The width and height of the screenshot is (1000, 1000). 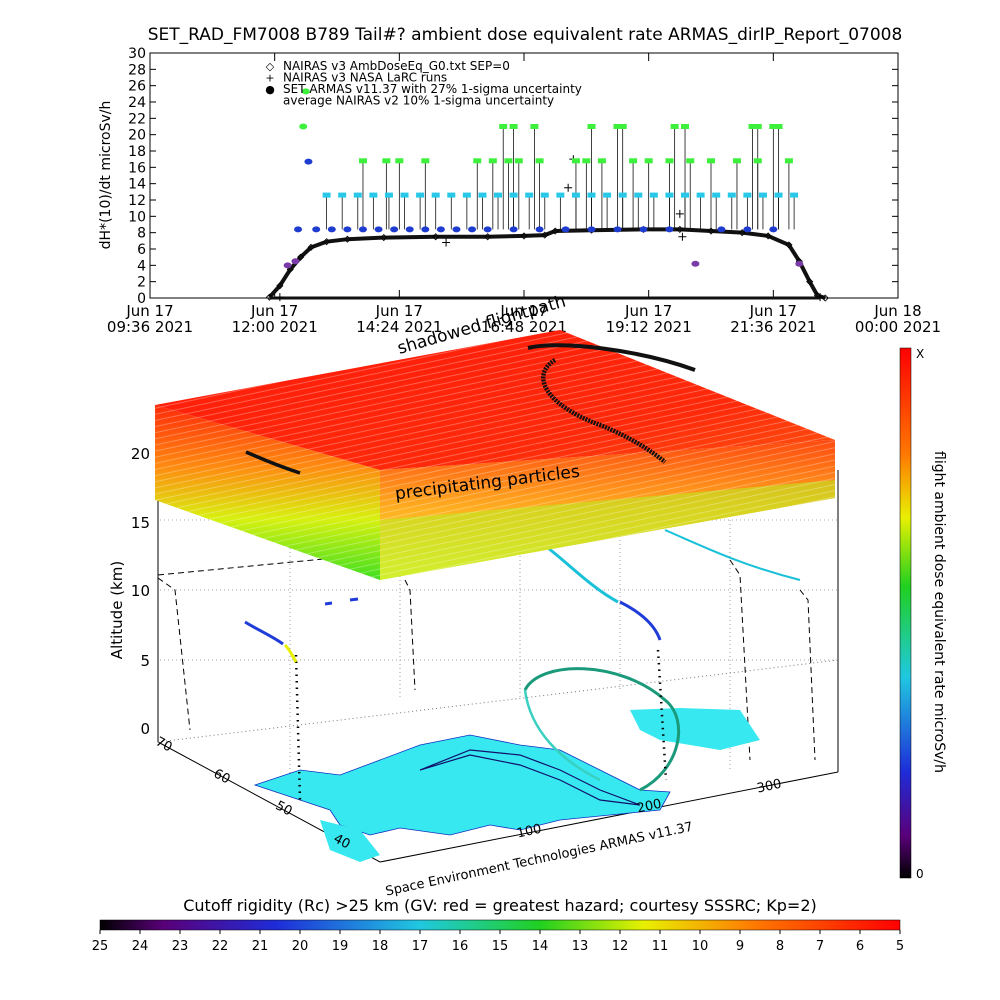 I want to click on cutoff-tick-label: 23, so click(x=180, y=946).